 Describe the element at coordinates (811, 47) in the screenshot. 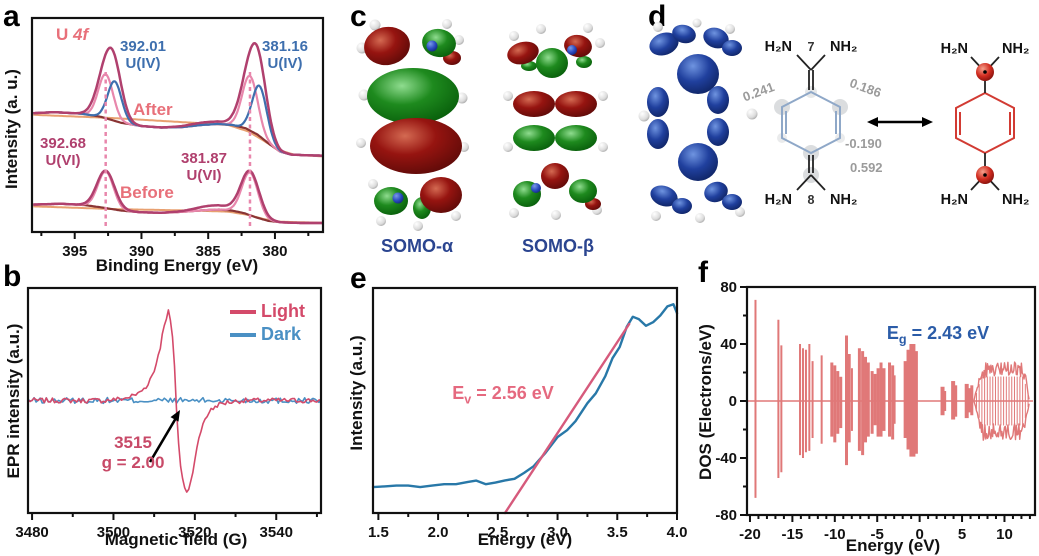

I see `carbon-7-label: 7` at that location.